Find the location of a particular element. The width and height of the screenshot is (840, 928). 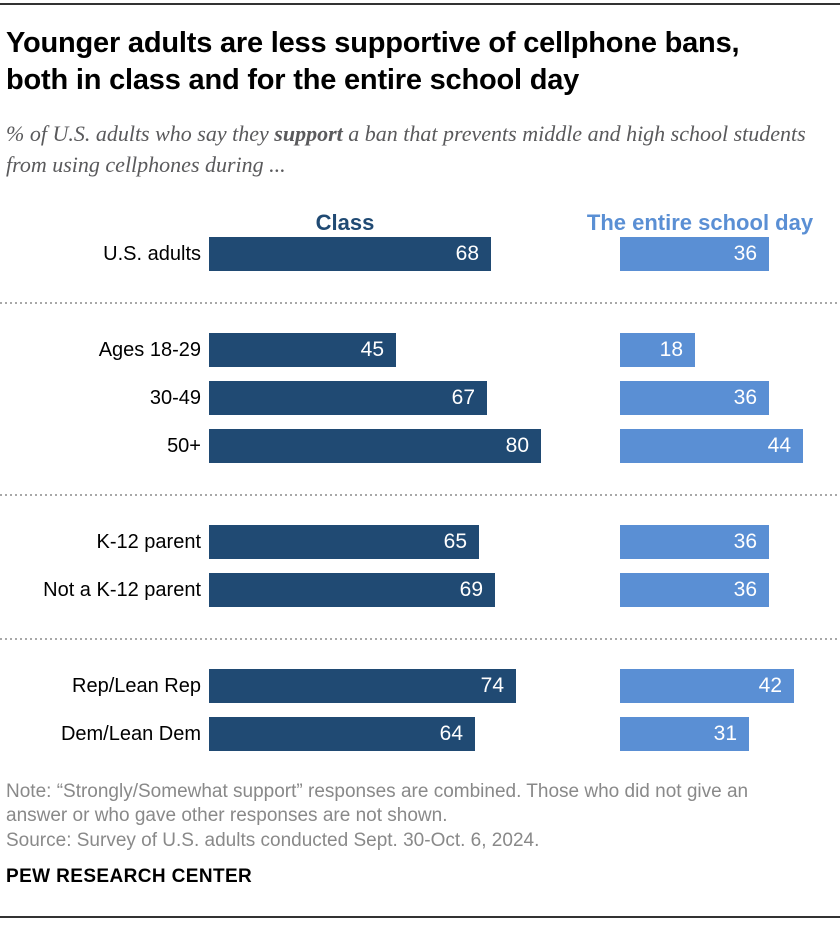

row-label: 30-49 is located at coordinates (175, 398).